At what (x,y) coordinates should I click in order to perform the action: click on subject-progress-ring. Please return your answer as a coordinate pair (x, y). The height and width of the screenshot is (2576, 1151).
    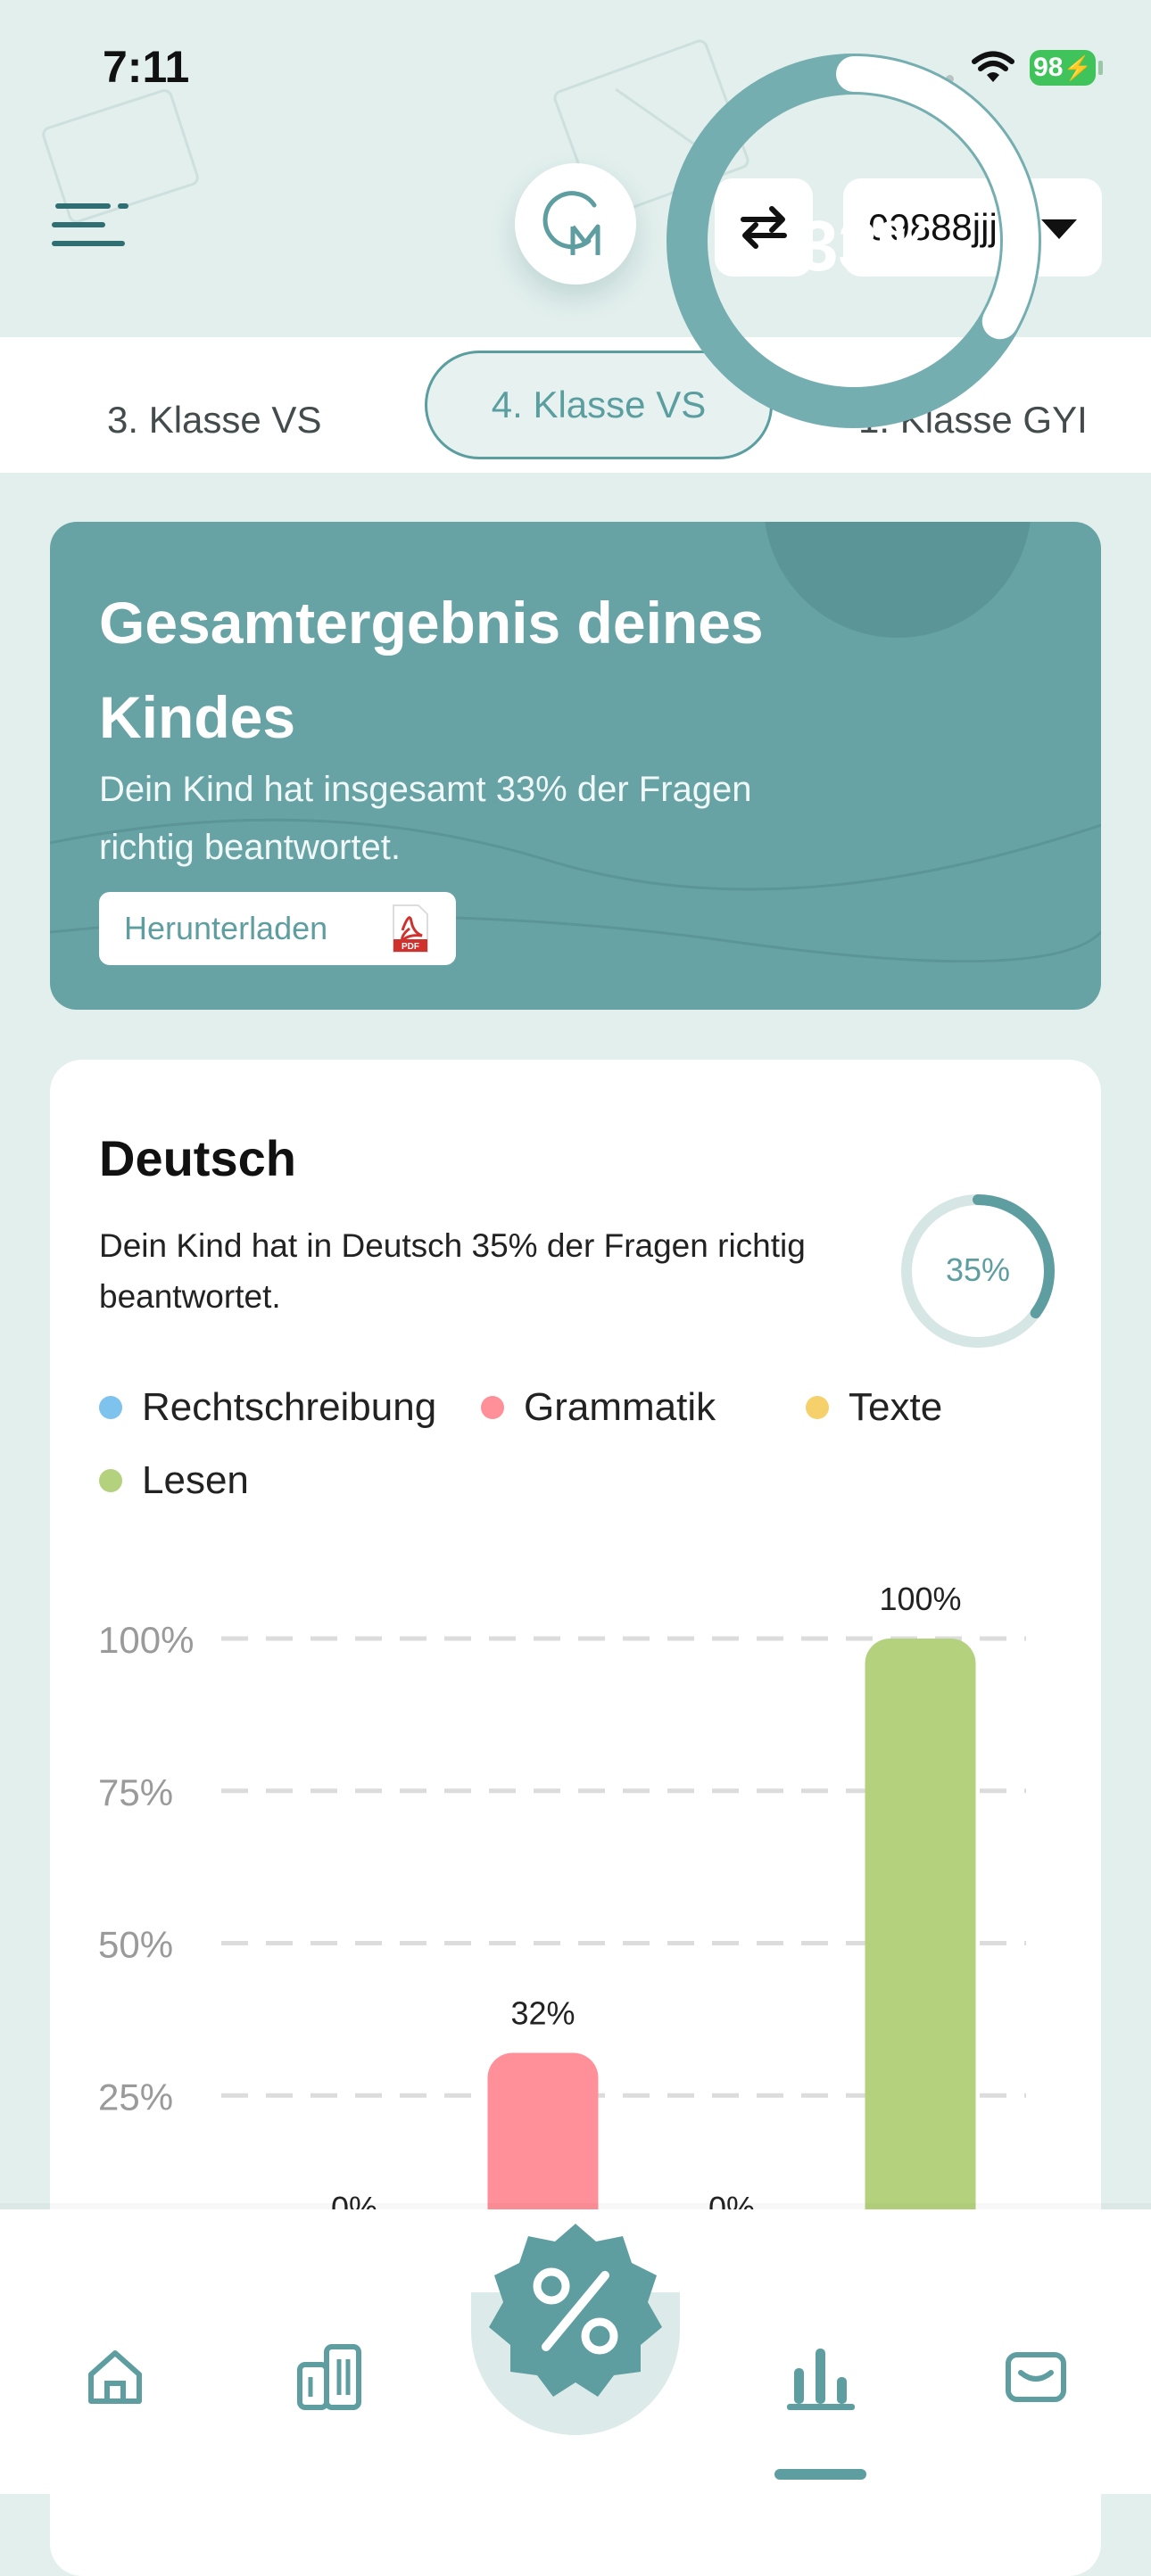
    Looking at the image, I should click on (978, 1271).